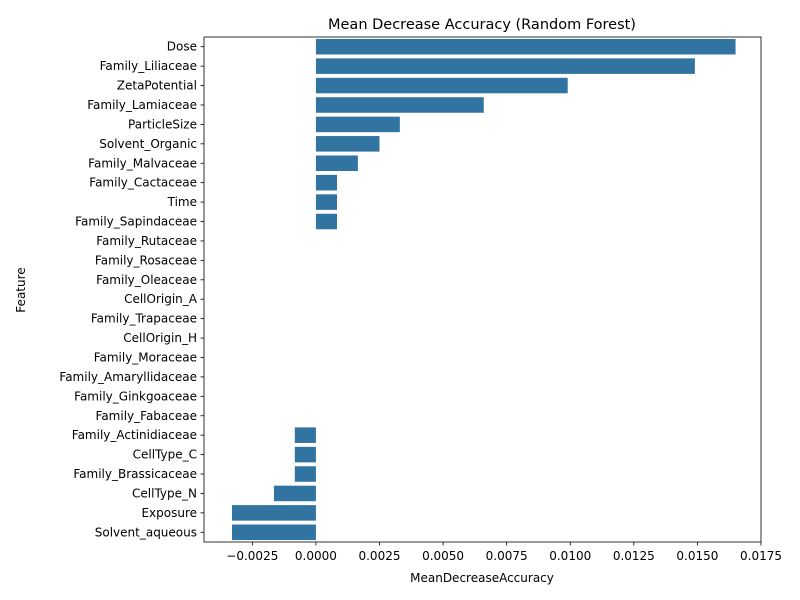 The width and height of the screenshot is (800, 600). I want to click on y-tick-label: Exposure, so click(169, 513).